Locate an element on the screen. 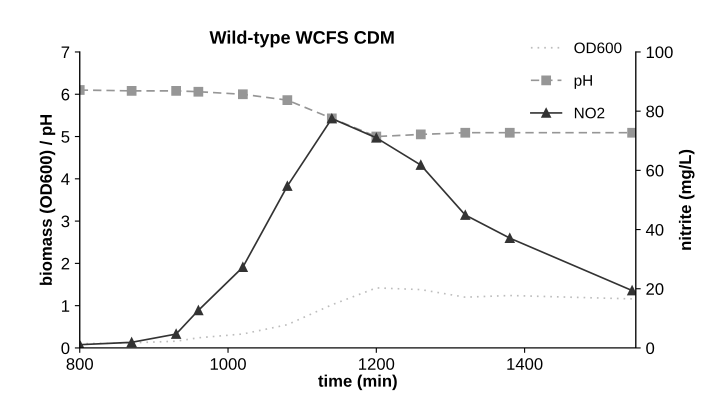 The width and height of the screenshot is (712, 406). y-tick-label: 2 is located at coordinates (66, 264).